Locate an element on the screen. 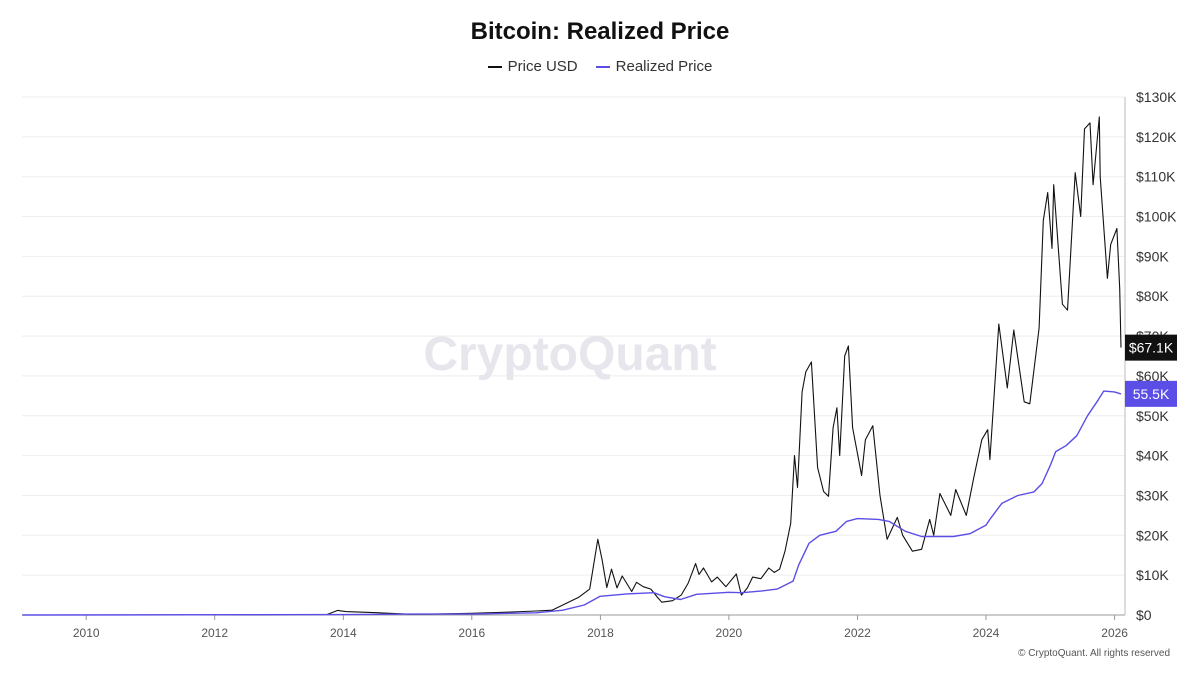  x-tick-label: 2024 is located at coordinates (986, 633).